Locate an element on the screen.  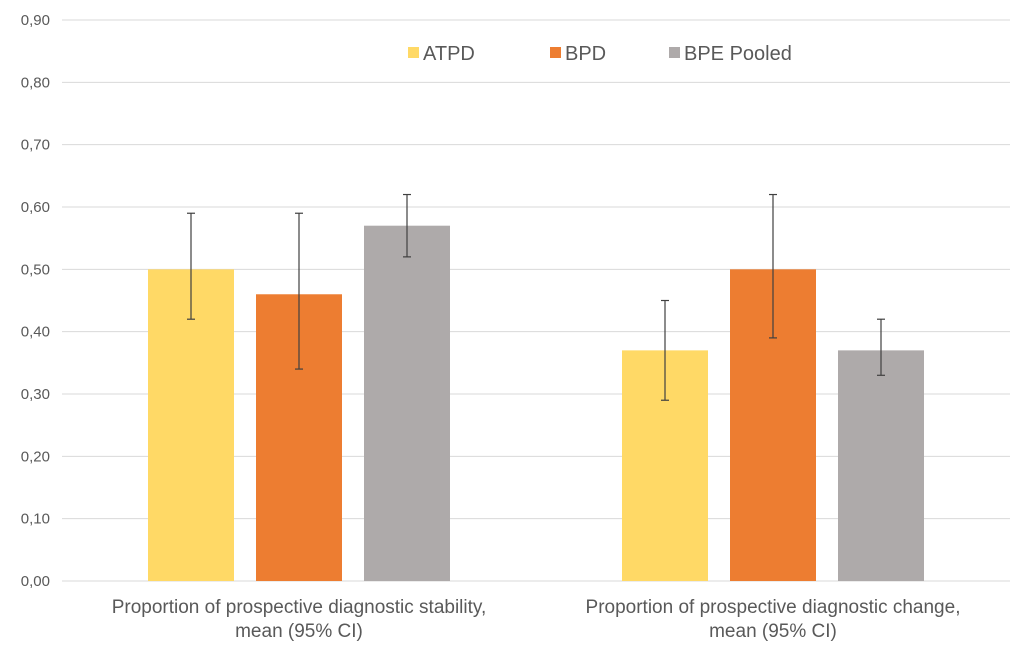
legend-label: BPD is located at coordinates (585, 54).